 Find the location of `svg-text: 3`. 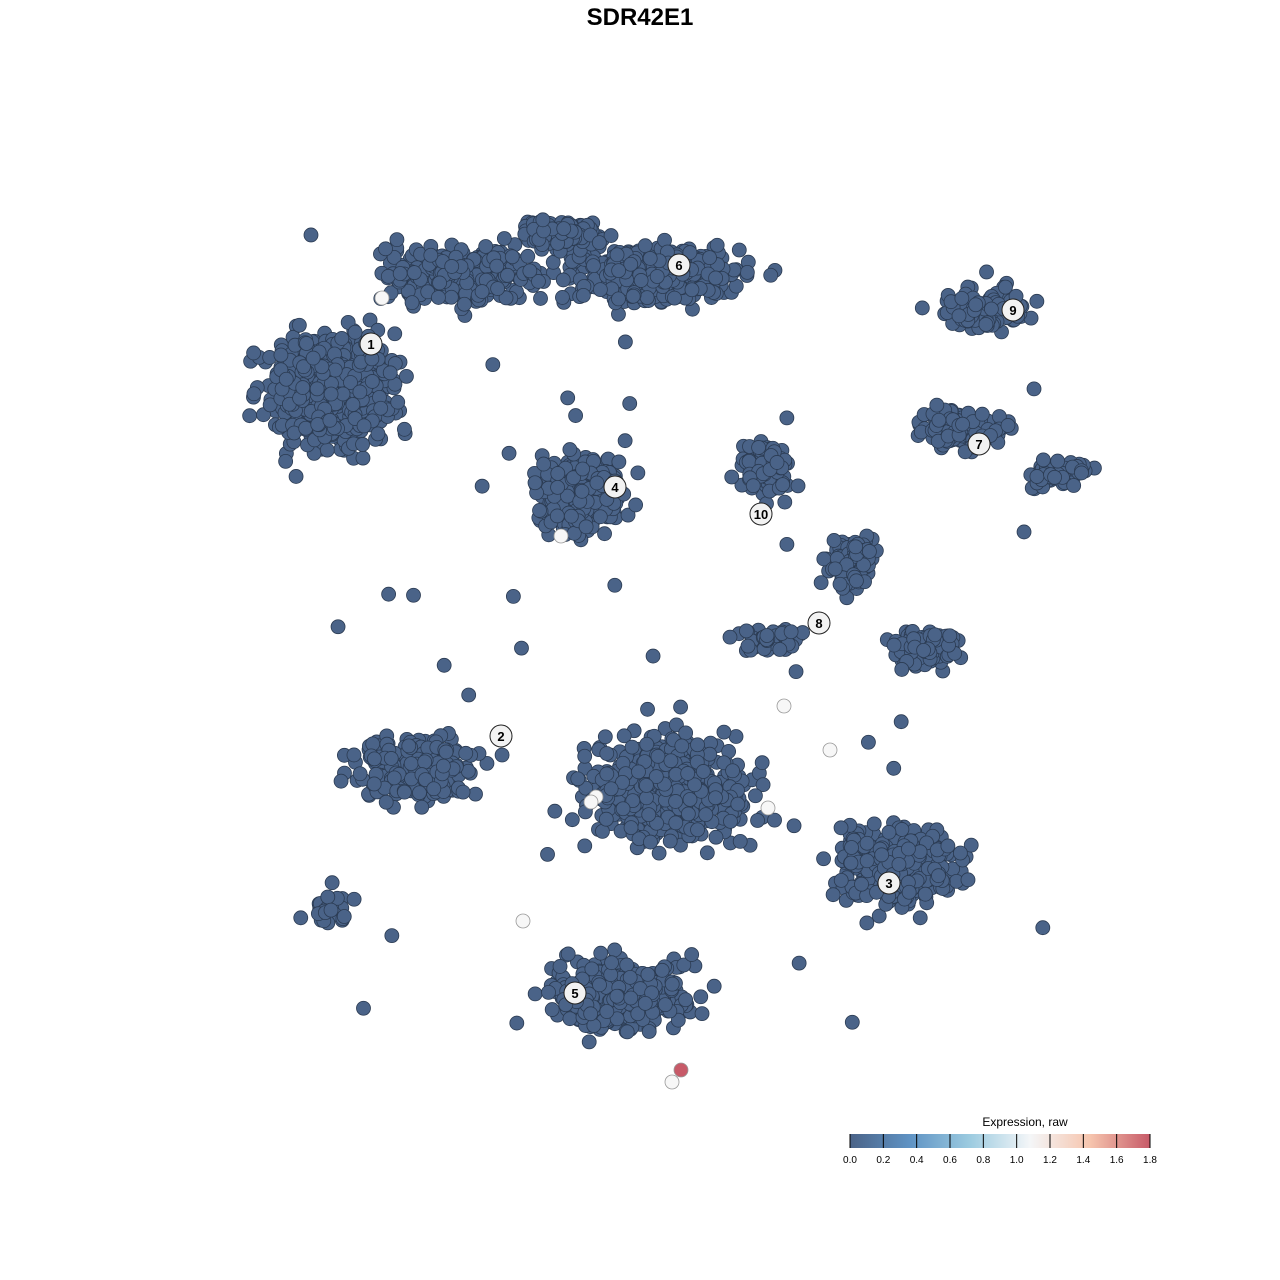

svg-text: 3 is located at coordinates (888, 883).